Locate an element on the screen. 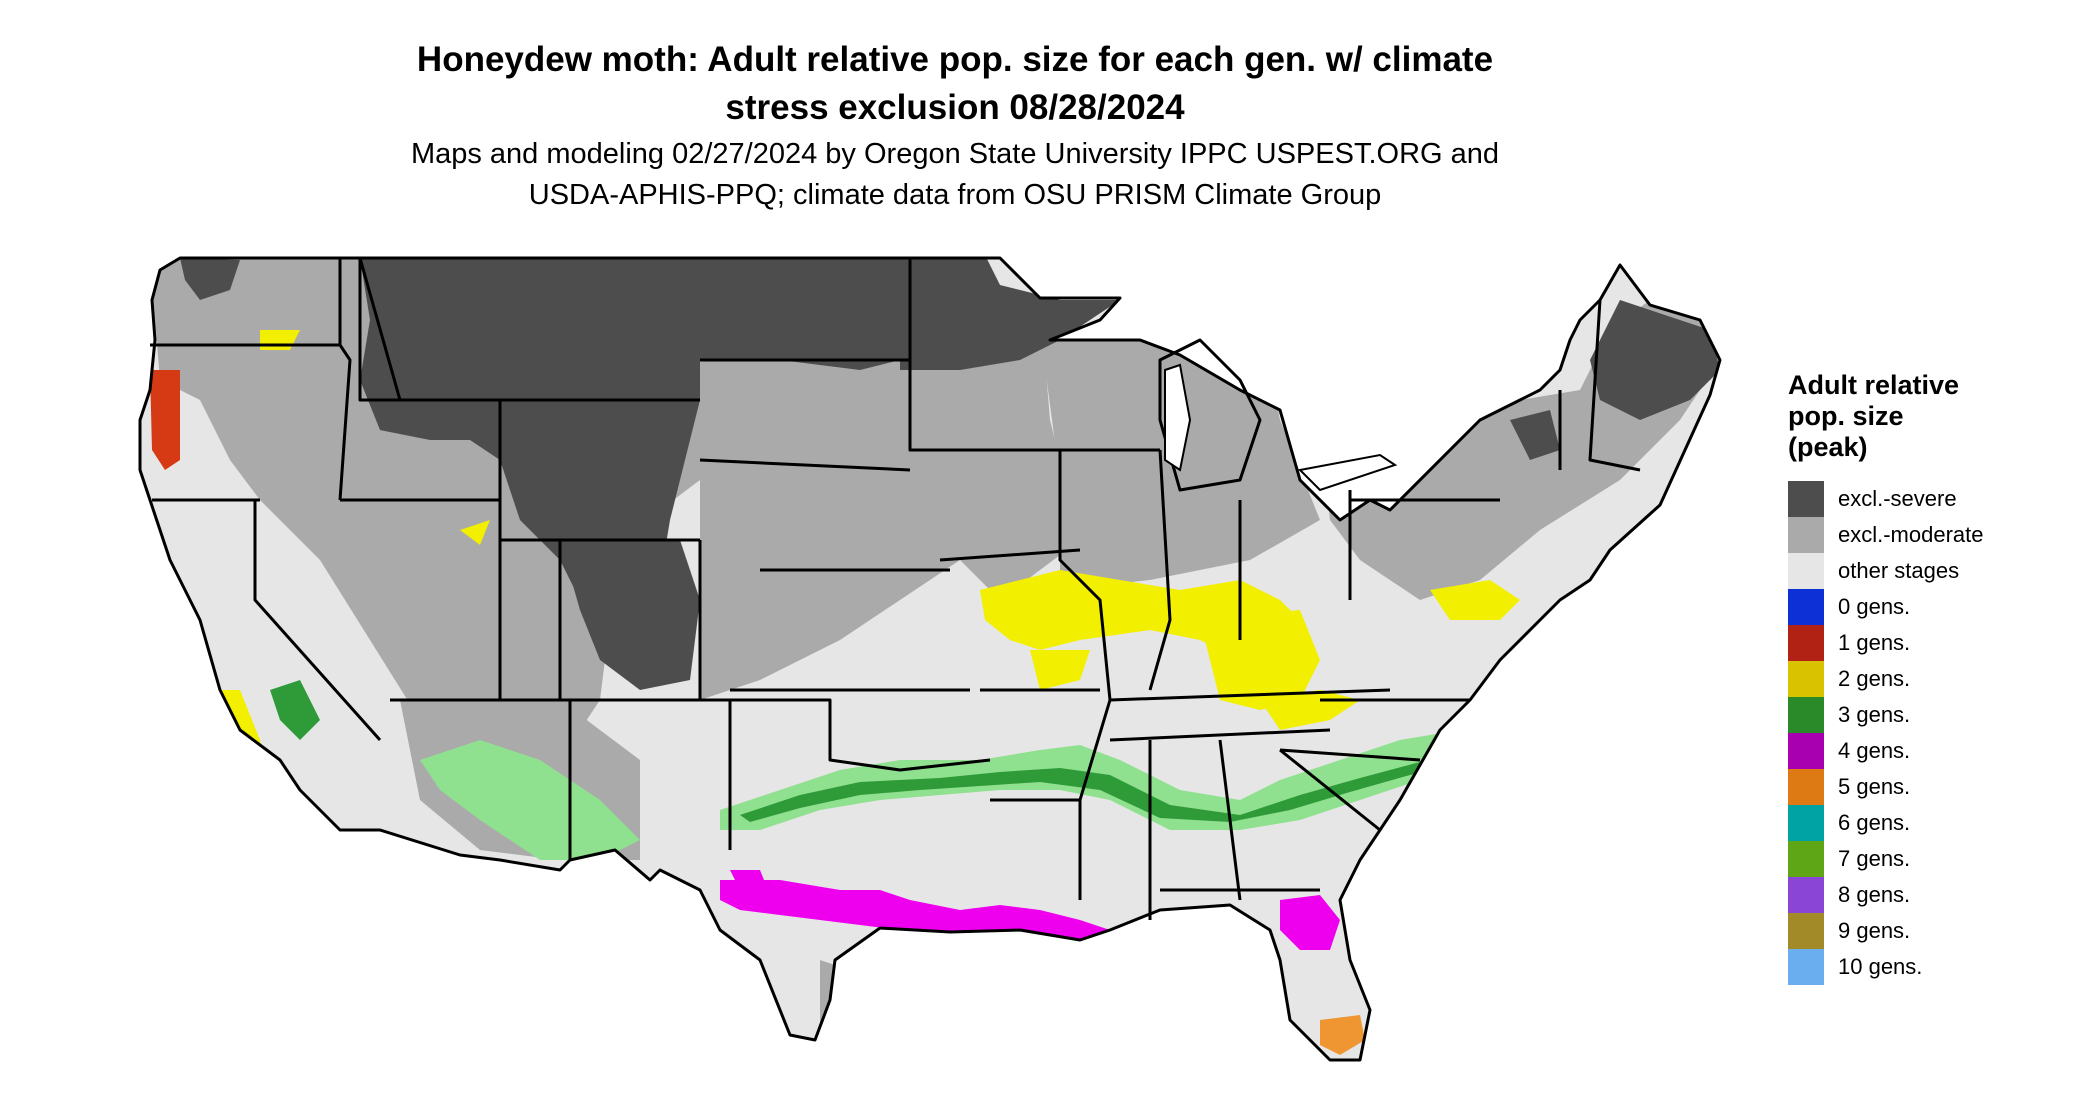 This screenshot has height=1116, width=2100. severe-maine is located at coordinates (1655, 360).